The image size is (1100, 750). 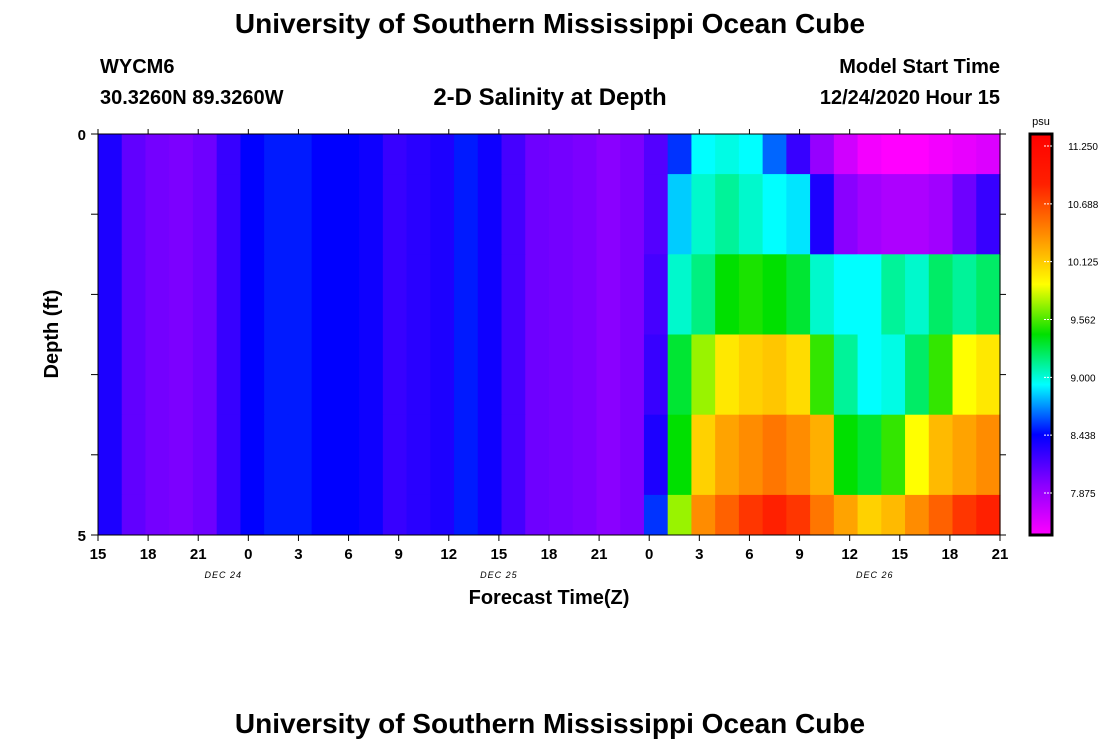 I want to click on colorbar-tick-label: 10.125, so click(x=1083, y=263).